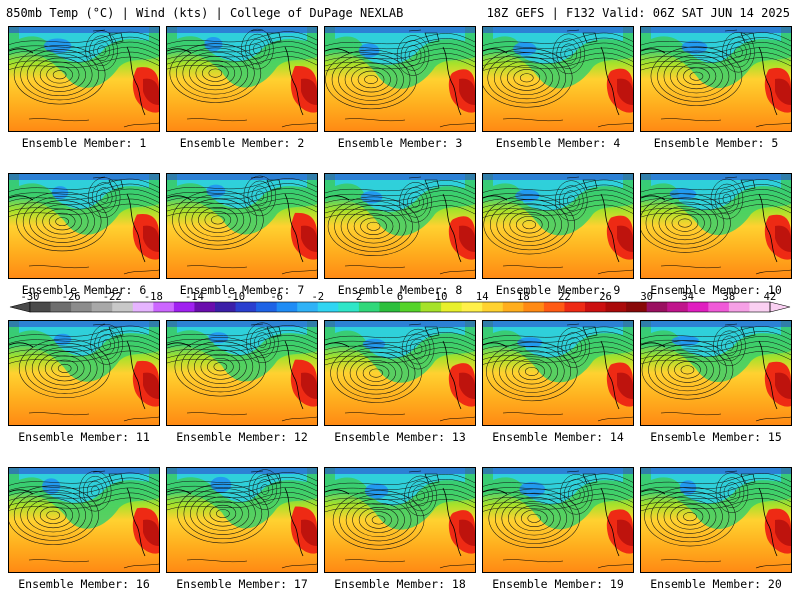 The image size is (800, 600). Describe the element at coordinates (687, 297) in the screenshot. I see `colorbar-tick-label: 34` at that location.